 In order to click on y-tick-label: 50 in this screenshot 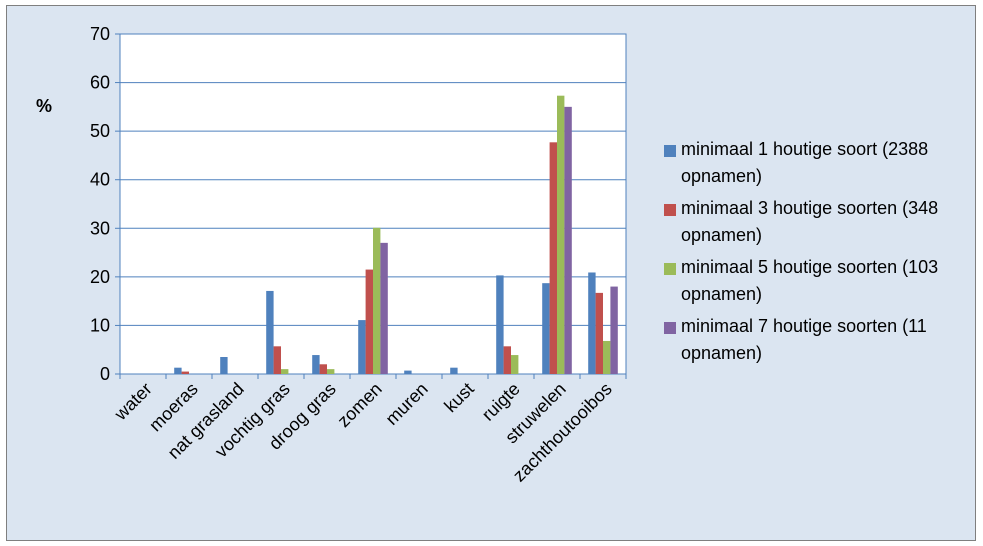, I will do `click(100, 131)`.